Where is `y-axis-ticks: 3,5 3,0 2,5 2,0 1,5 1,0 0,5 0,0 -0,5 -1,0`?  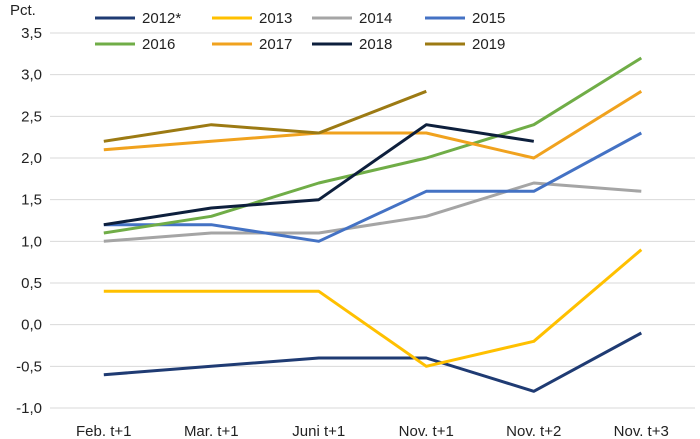
y-axis-ticks: 3,5 3,0 2,5 2,0 1,5 1,0 0,5 0,0 -0,5 -1,0 is located at coordinates (29, 221).